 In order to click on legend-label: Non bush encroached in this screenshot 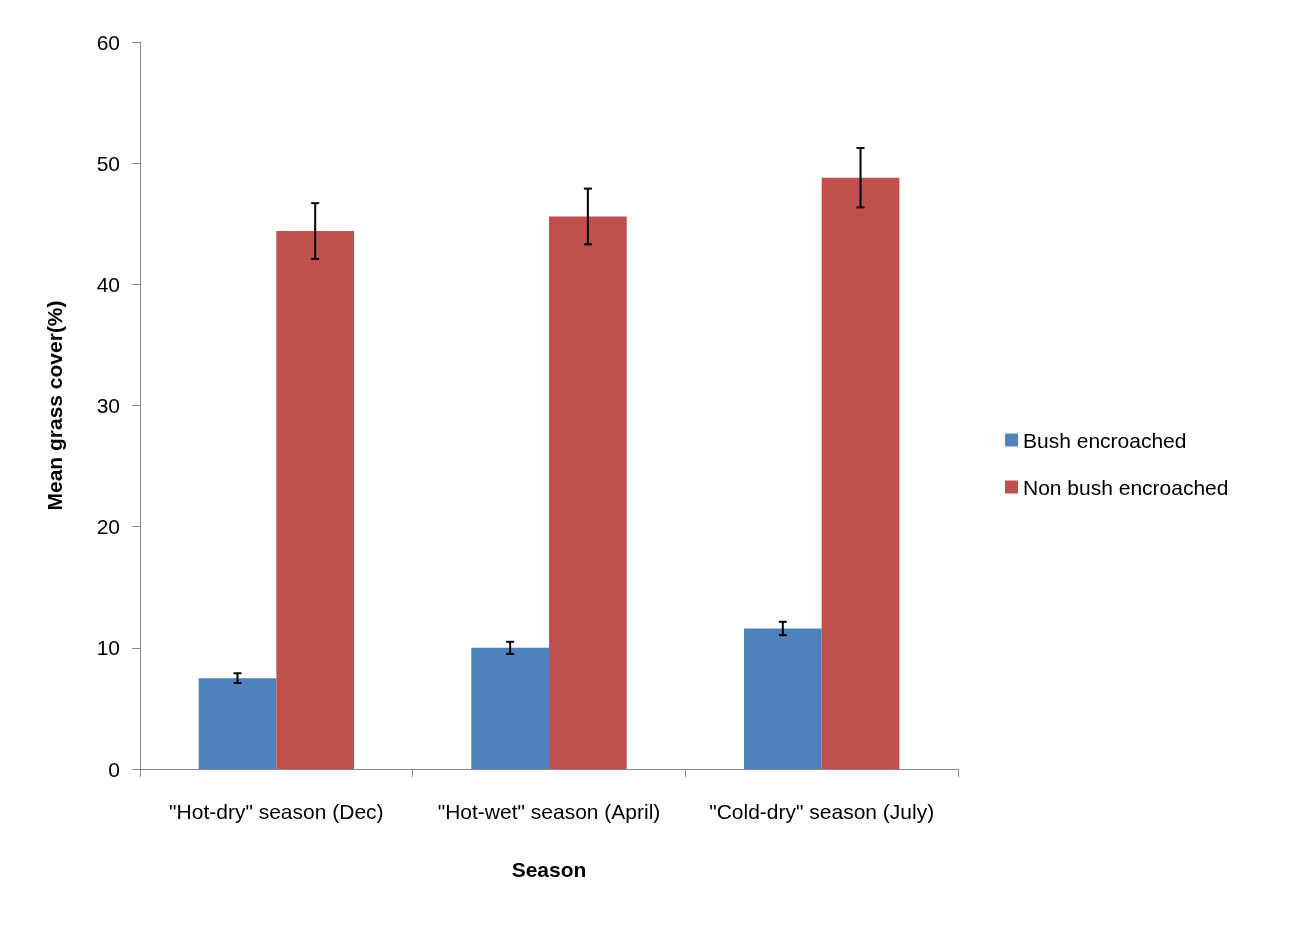, I will do `click(1126, 487)`.